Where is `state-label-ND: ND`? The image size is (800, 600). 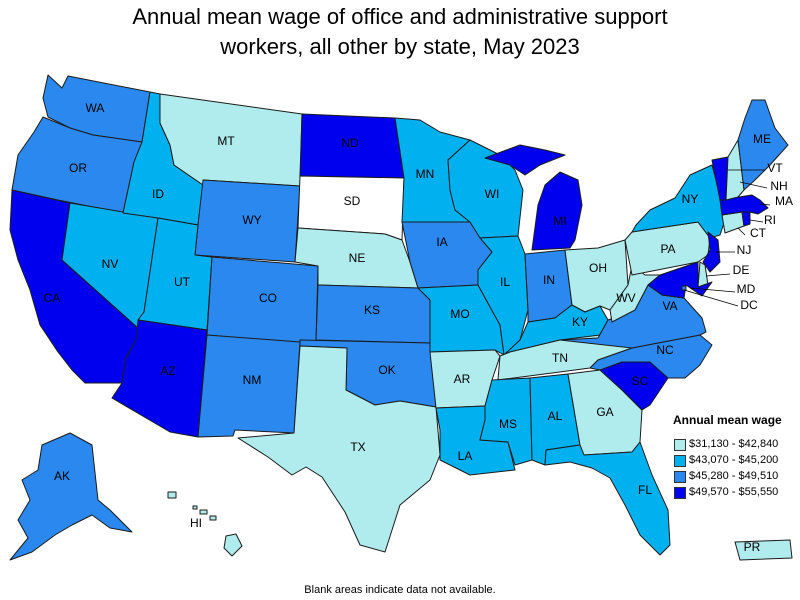
state-label-ND: ND is located at coordinates (350, 143).